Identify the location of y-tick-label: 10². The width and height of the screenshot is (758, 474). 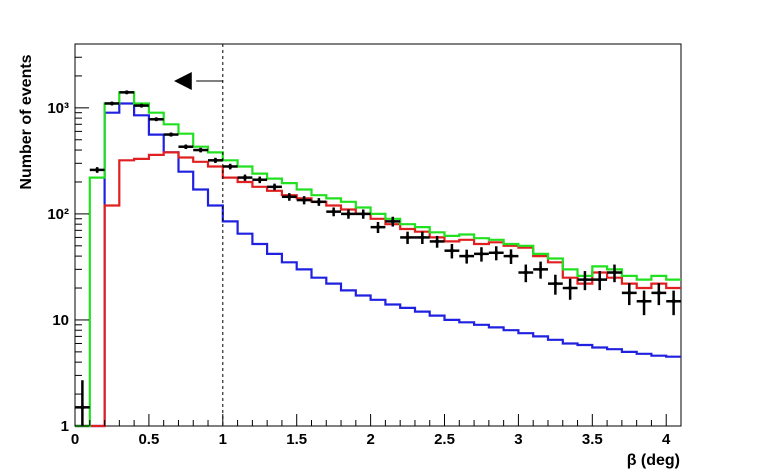
(58, 214).